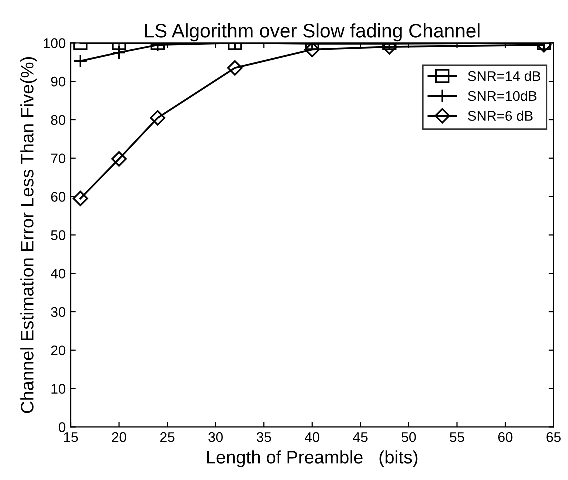 The height and width of the screenshot is (480, 568). Describe the element at coordinates (457, 437) in the screenshot. I see `x-tick-label: 55` at that location.